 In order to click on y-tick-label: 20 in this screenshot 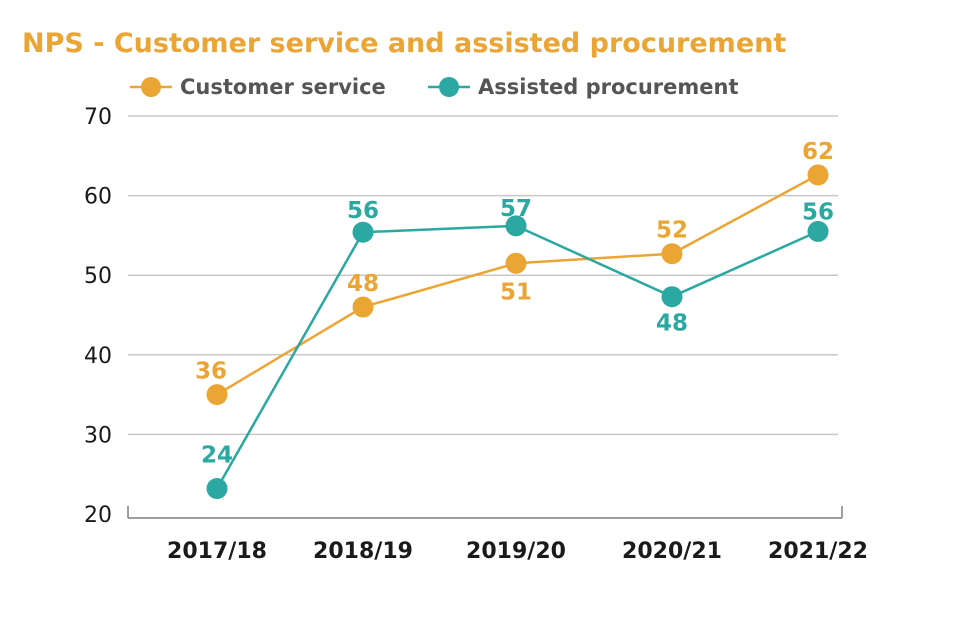, I will do `click(98, 515)`.